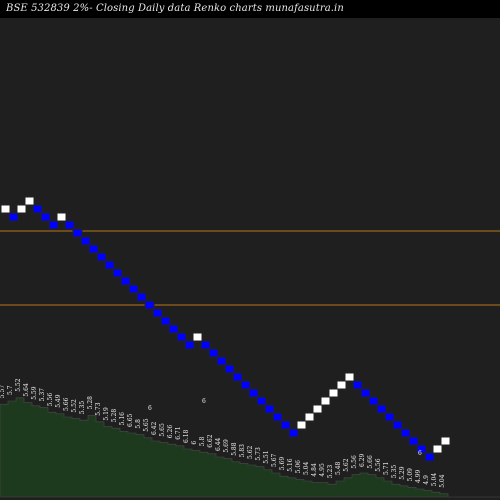 This screenshot has height=500, width=500. I want to click on volume-label: 6.62, so click(210, 441).